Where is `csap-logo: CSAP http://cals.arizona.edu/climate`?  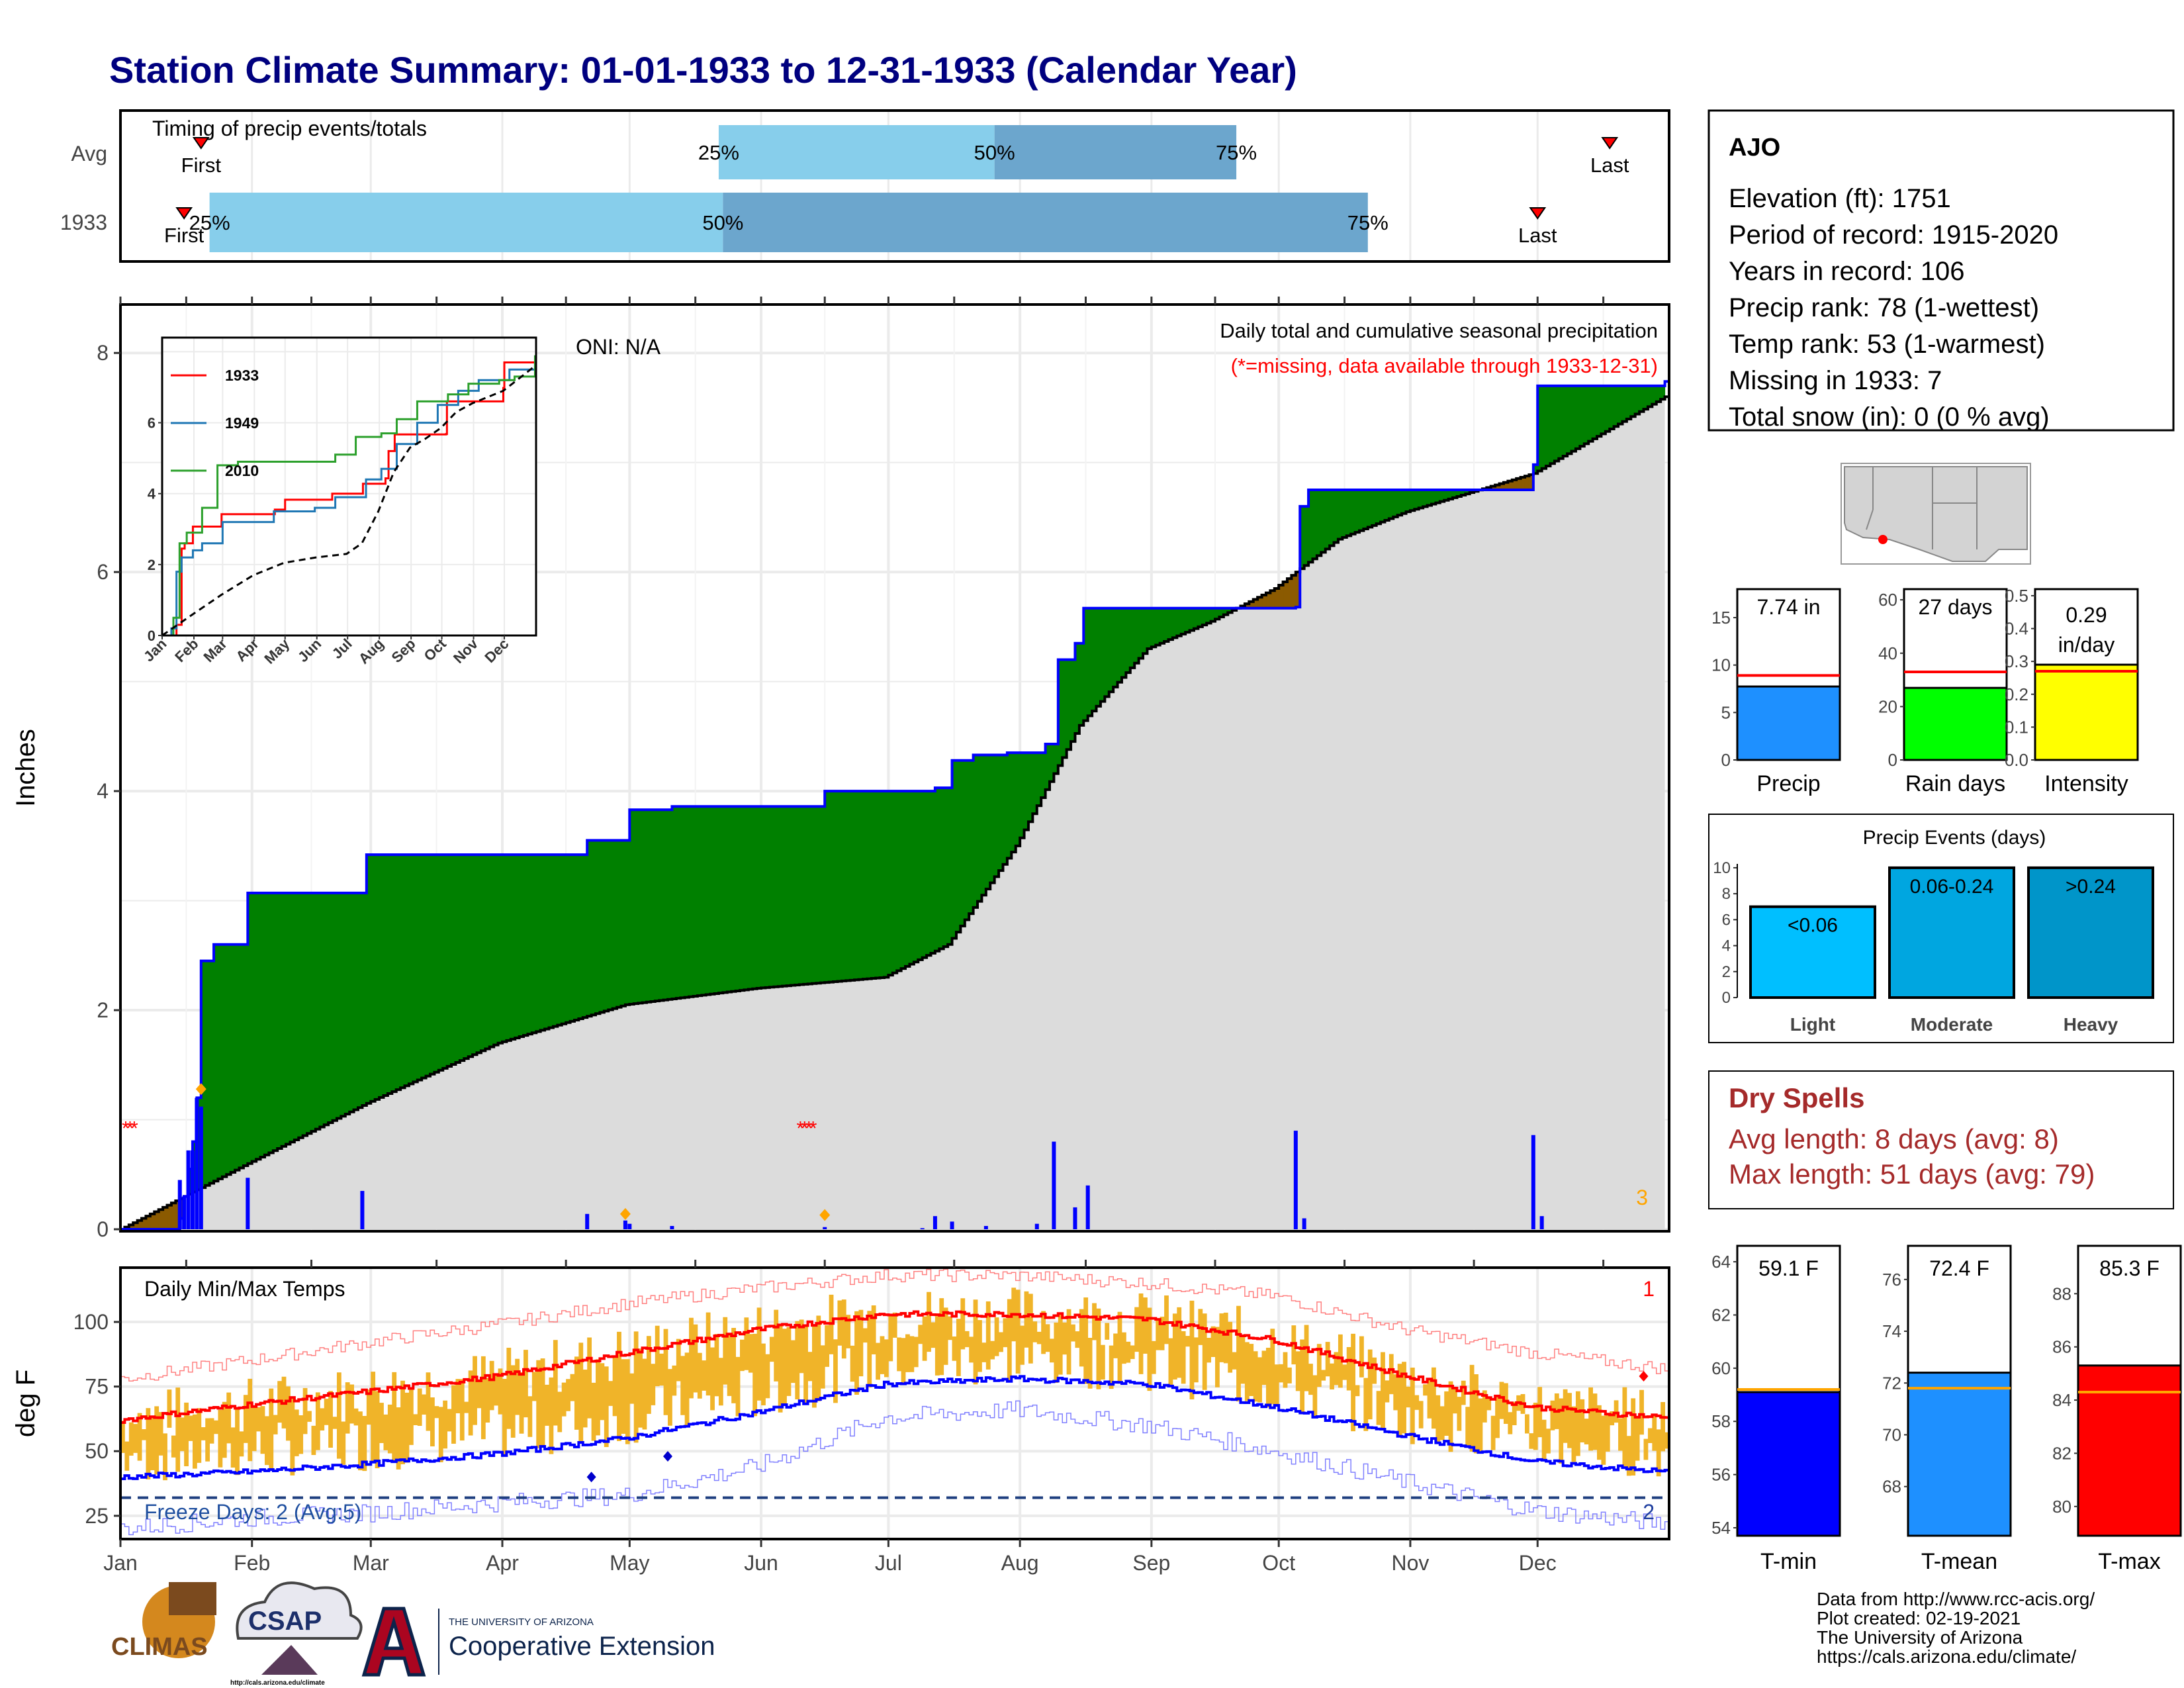
csap-logo: CSAP http://cals.arizona.edu/climate is located at coordinates (296, 1634).